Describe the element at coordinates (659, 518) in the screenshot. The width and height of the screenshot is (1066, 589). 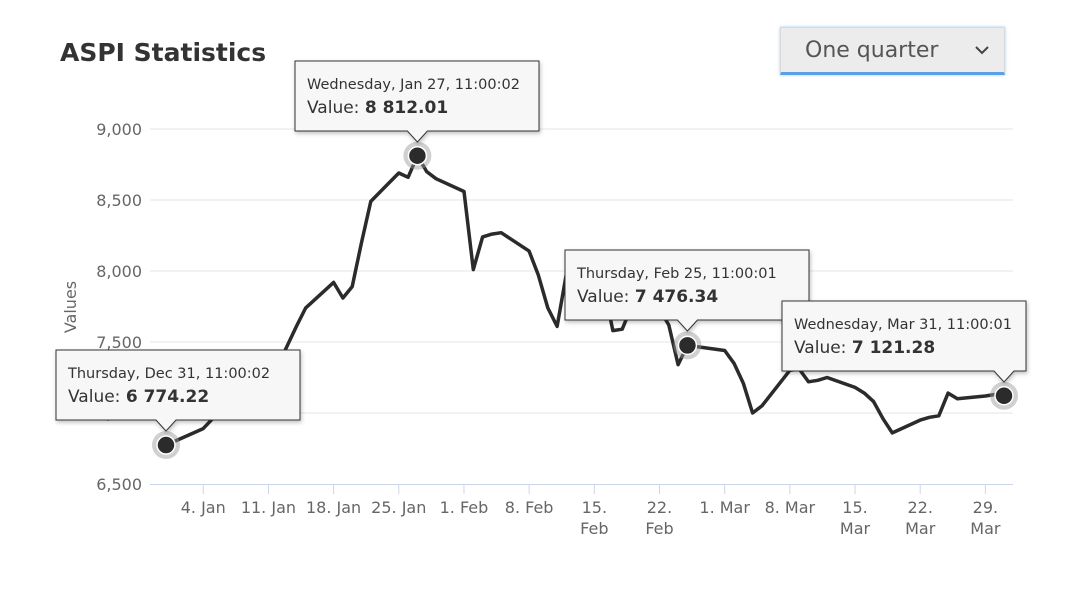
I see `x-tick-label: 22. Feb` at that location.